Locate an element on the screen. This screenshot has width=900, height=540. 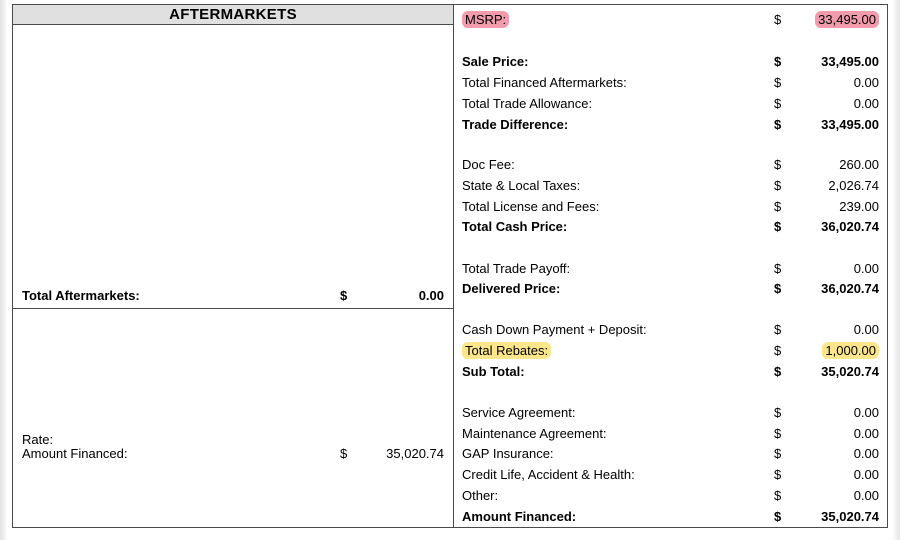
delivered-price-currency: $ is located at coordinates (778, 288).